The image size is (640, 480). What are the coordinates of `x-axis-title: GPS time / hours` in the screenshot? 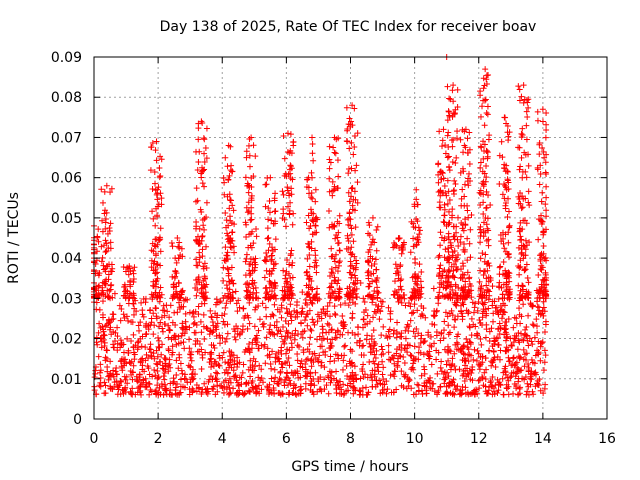 It's located at (349, 467).